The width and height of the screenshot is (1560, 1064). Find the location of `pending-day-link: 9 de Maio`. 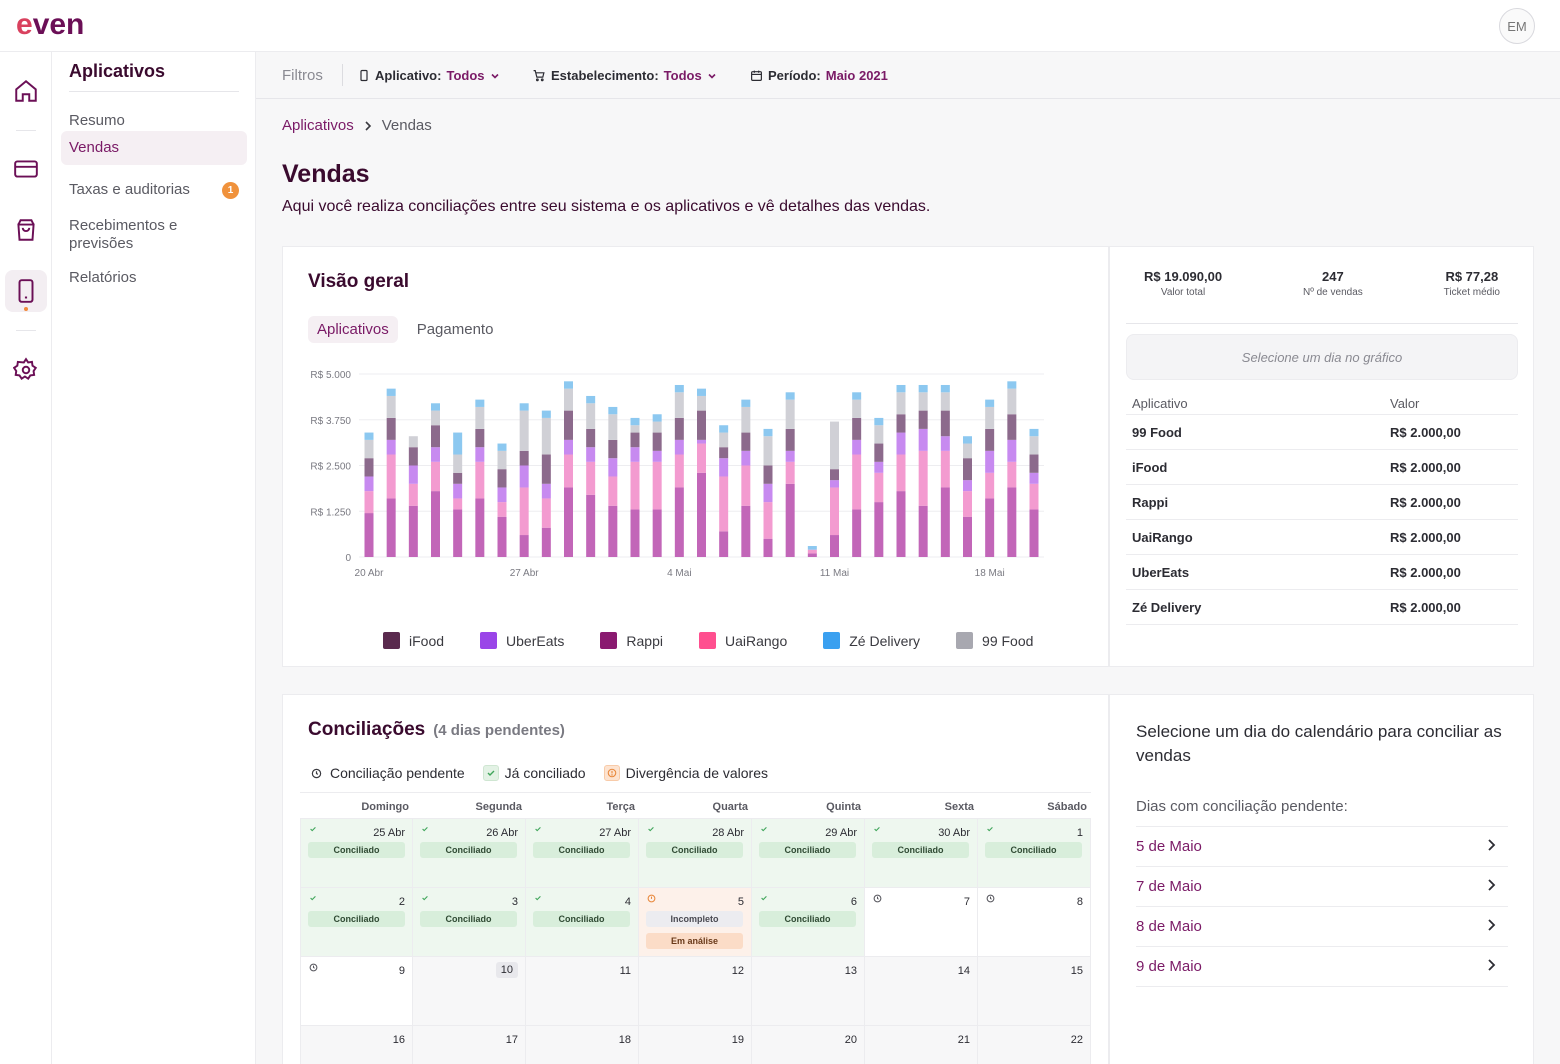

pending-day-link: 9 de Maio is located at coordinates (1322, 967).